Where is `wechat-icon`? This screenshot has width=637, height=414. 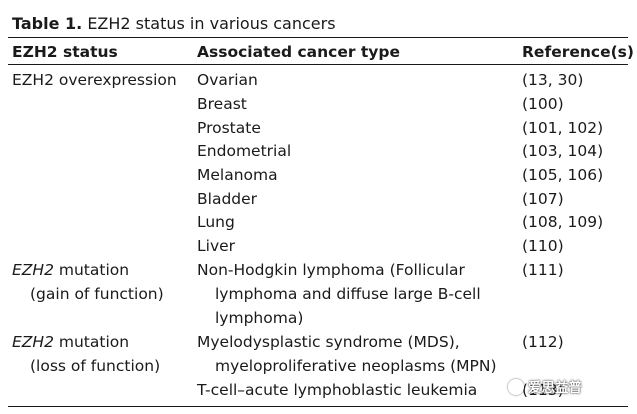 wechat-icon is located at coordinates (516, 387).